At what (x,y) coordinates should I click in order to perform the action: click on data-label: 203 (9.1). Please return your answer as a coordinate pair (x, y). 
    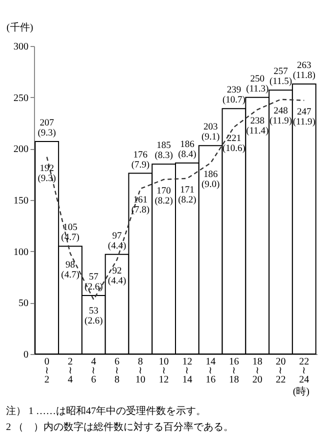
    Looking at the image, I should click on (210, 132).